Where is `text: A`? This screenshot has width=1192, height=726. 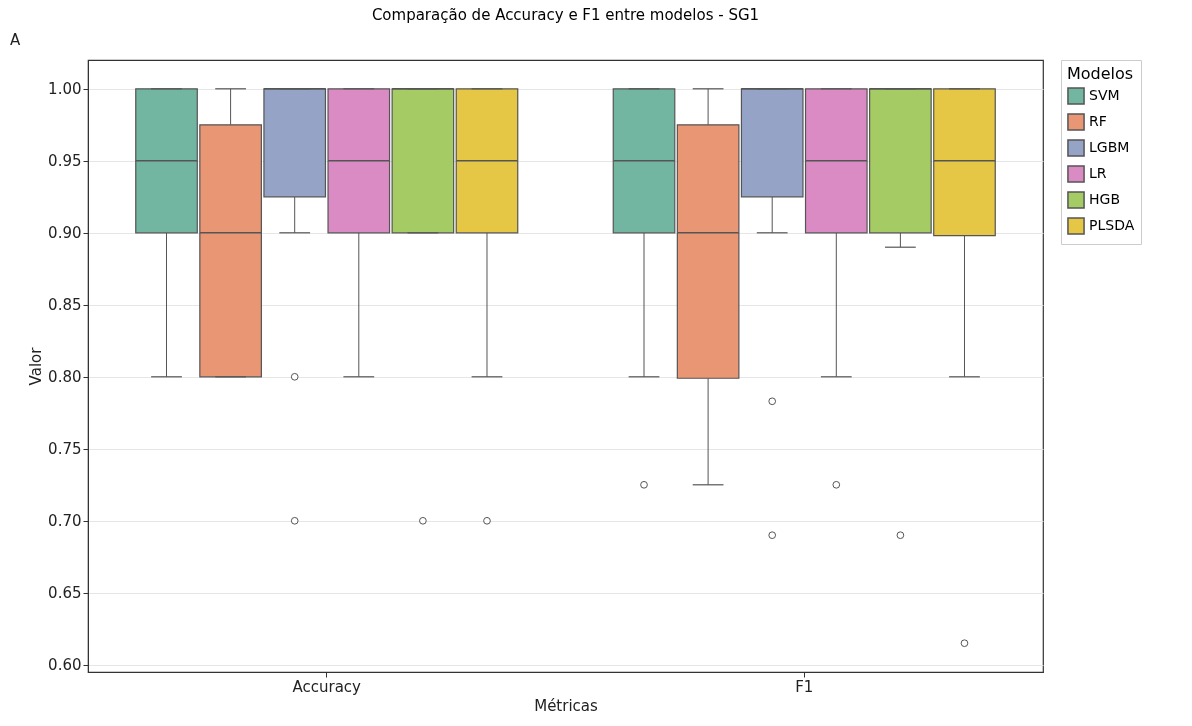 text: A is located at coordinates (15, 40).